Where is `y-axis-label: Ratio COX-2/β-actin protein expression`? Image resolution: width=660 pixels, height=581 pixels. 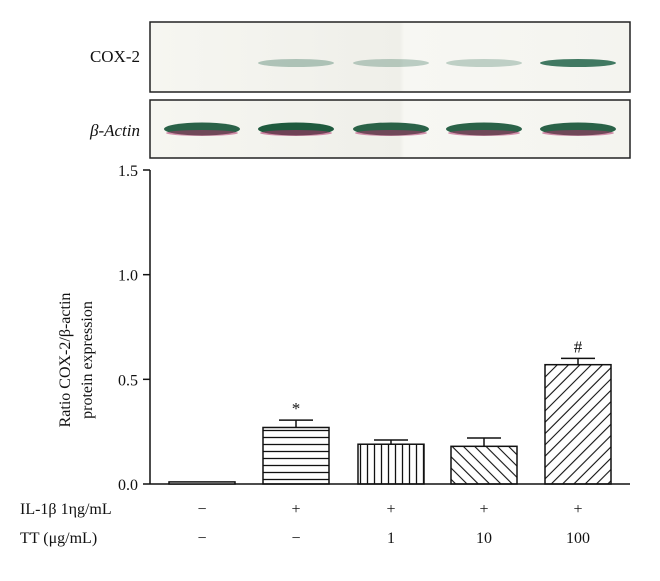 y-axis-label: Ratio COX-2/β-actin protein expression is located at coordinates (76, 360).